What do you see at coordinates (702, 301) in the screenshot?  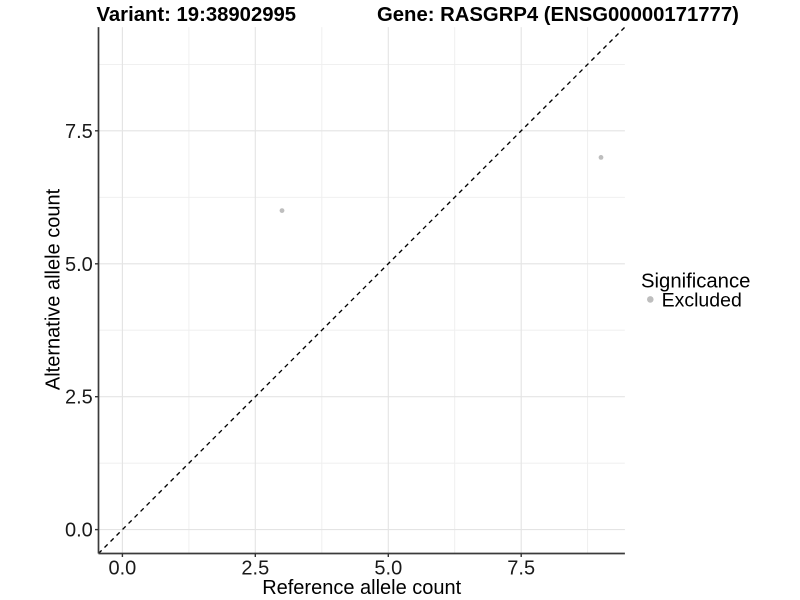 I see `svg-text: Excluded` at bounding box center [702, 301].